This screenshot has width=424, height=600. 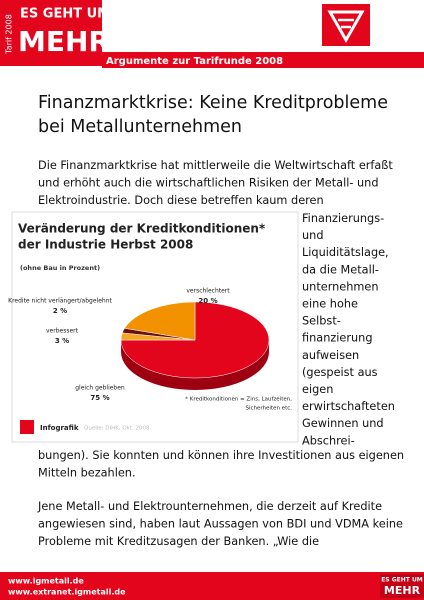 I want to click on chart-source: Quelle: DIHK, Okt. 2008, so click(x=117, y=429).